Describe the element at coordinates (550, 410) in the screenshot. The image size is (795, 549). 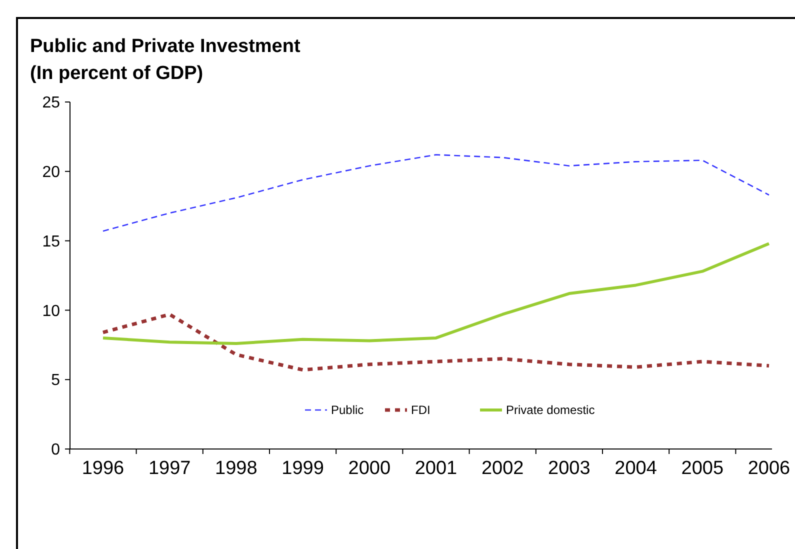
I see `legend-label: Private domestic` at that location.